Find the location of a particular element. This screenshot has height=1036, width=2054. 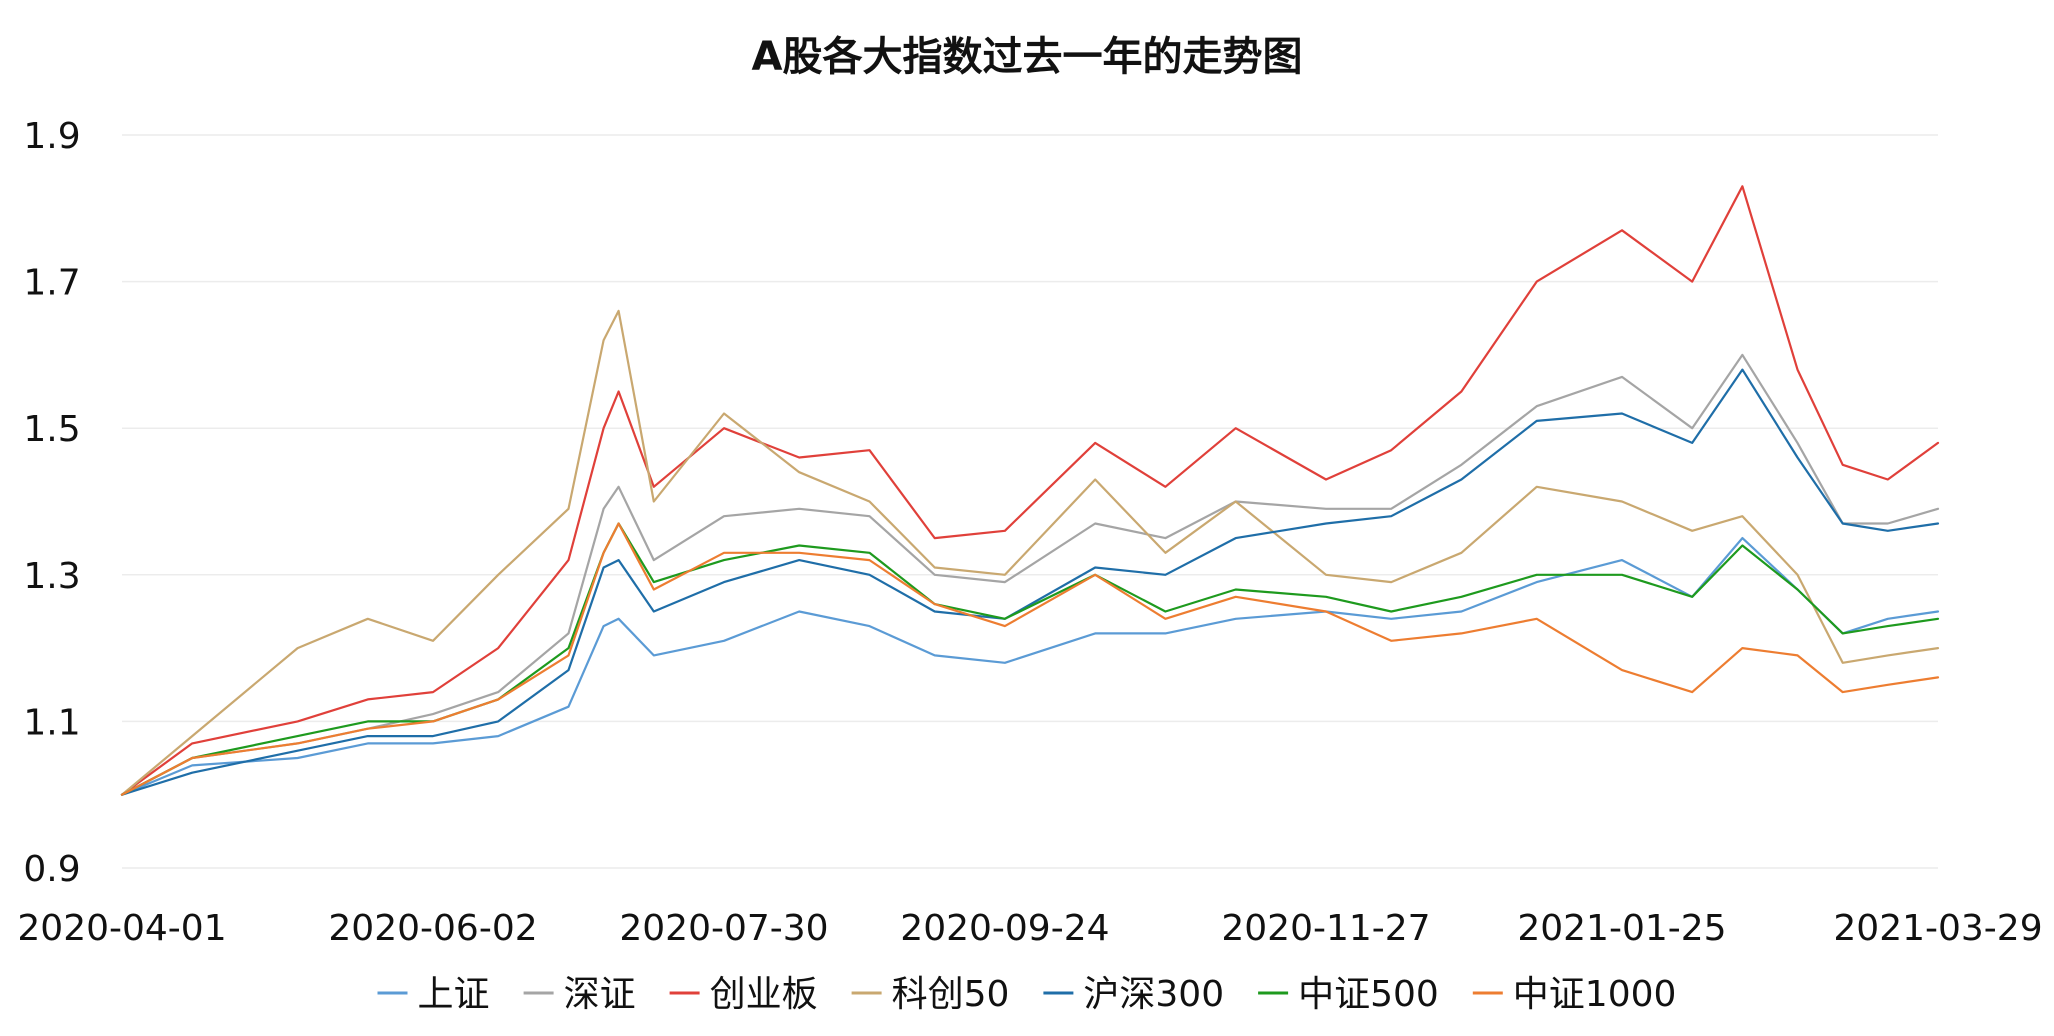

y-tick-label: 1.9 is located at coordinates (51, 136).